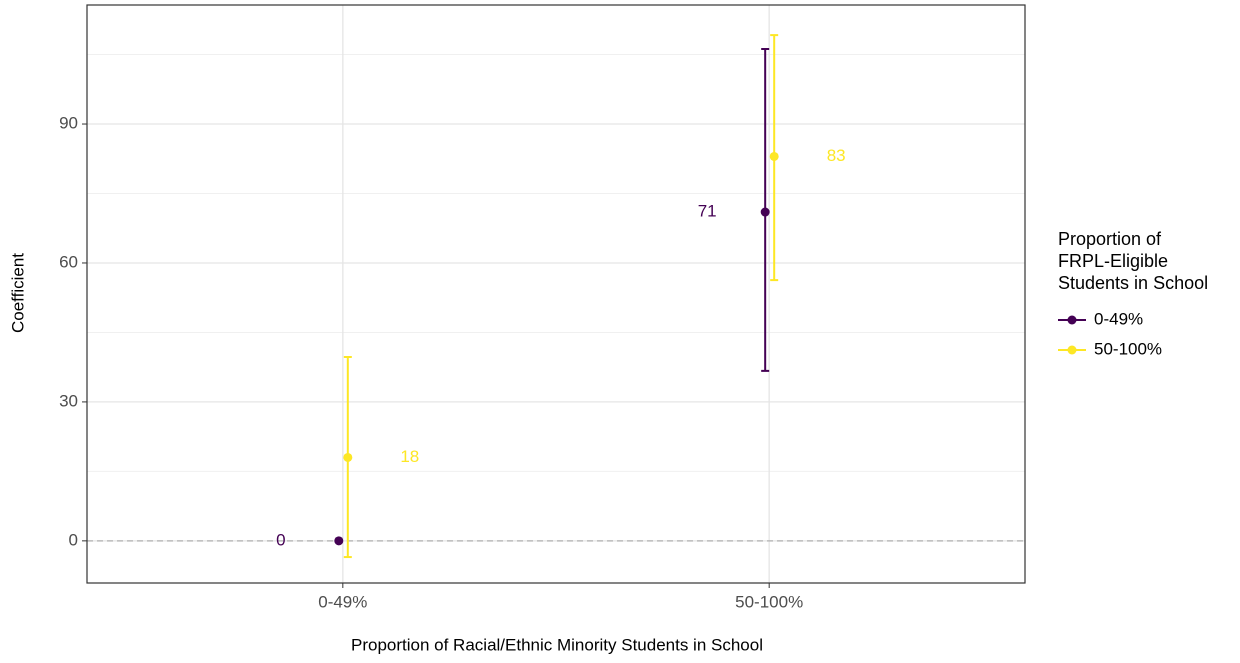  I want to click on data-label: 71, so click(707, 211).